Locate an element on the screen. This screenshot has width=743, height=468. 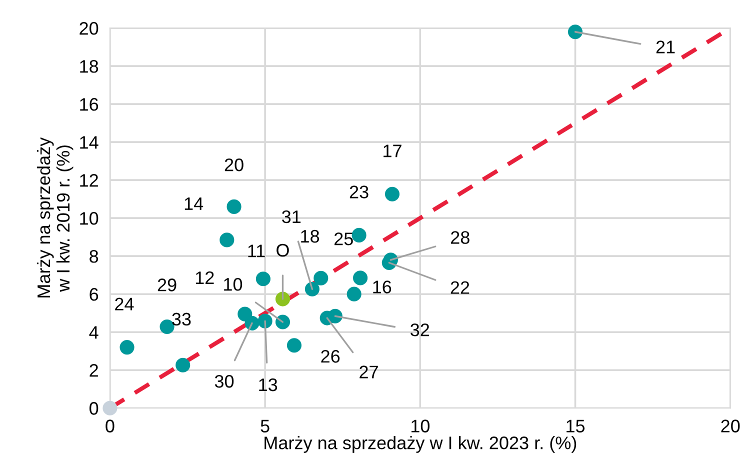
annotation: 17 is located at coordinates (393, 151).